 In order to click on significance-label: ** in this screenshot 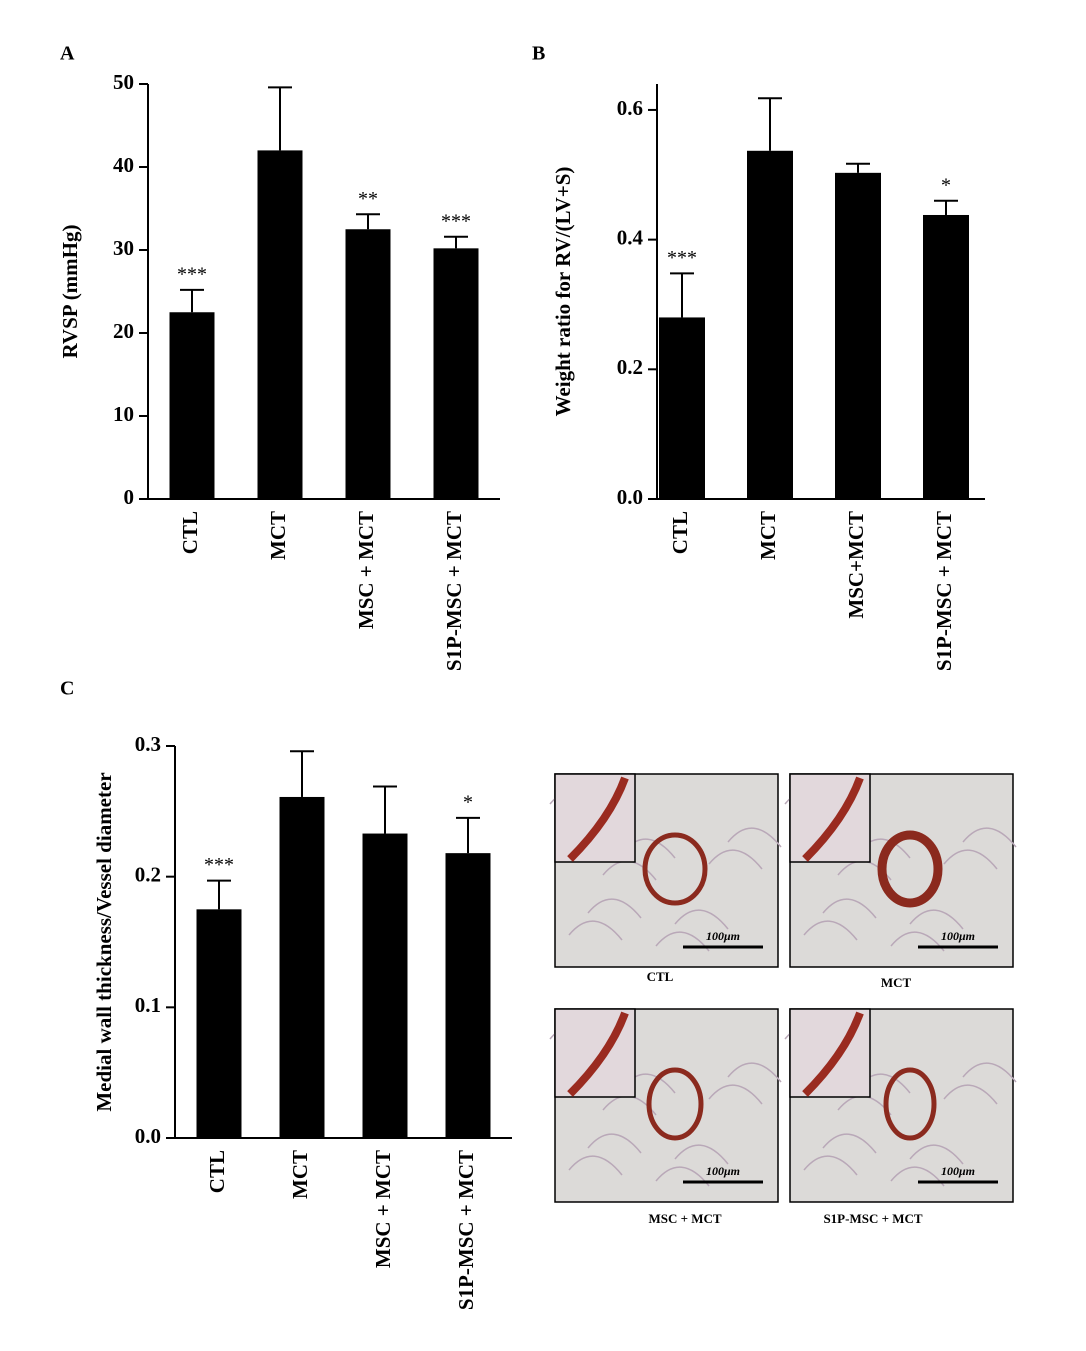, I will do `click(368, 199)`.